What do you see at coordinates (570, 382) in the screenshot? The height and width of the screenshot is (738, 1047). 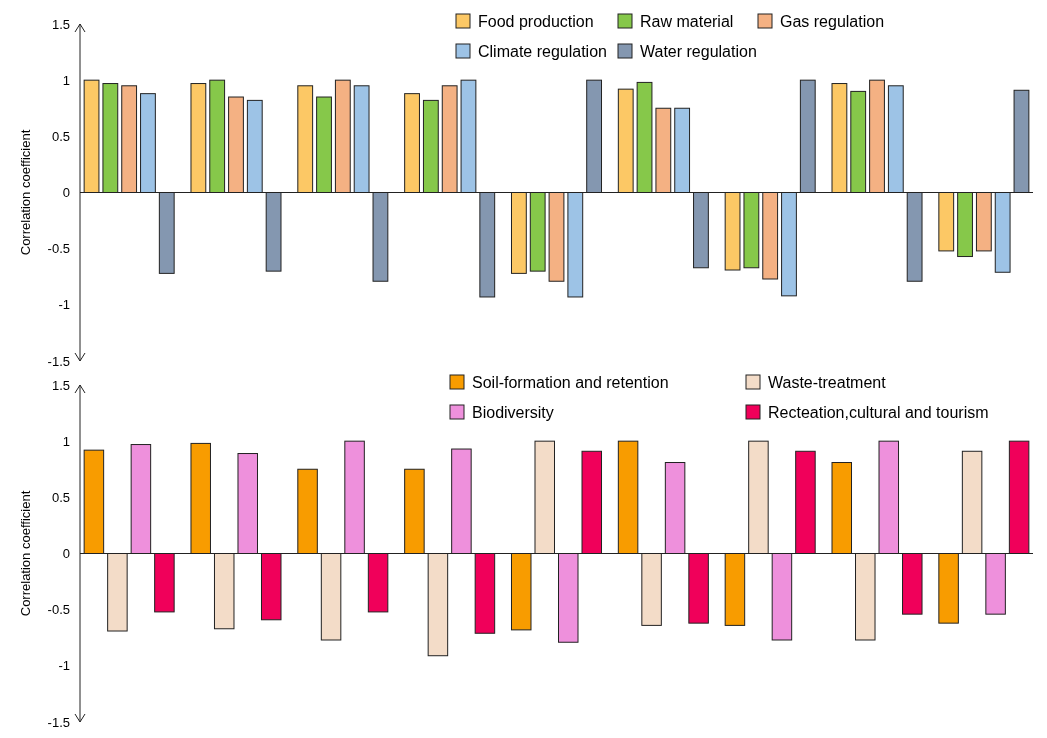 I see `legend-label: Soil-formation and retention` at bounding box center [570, 382].